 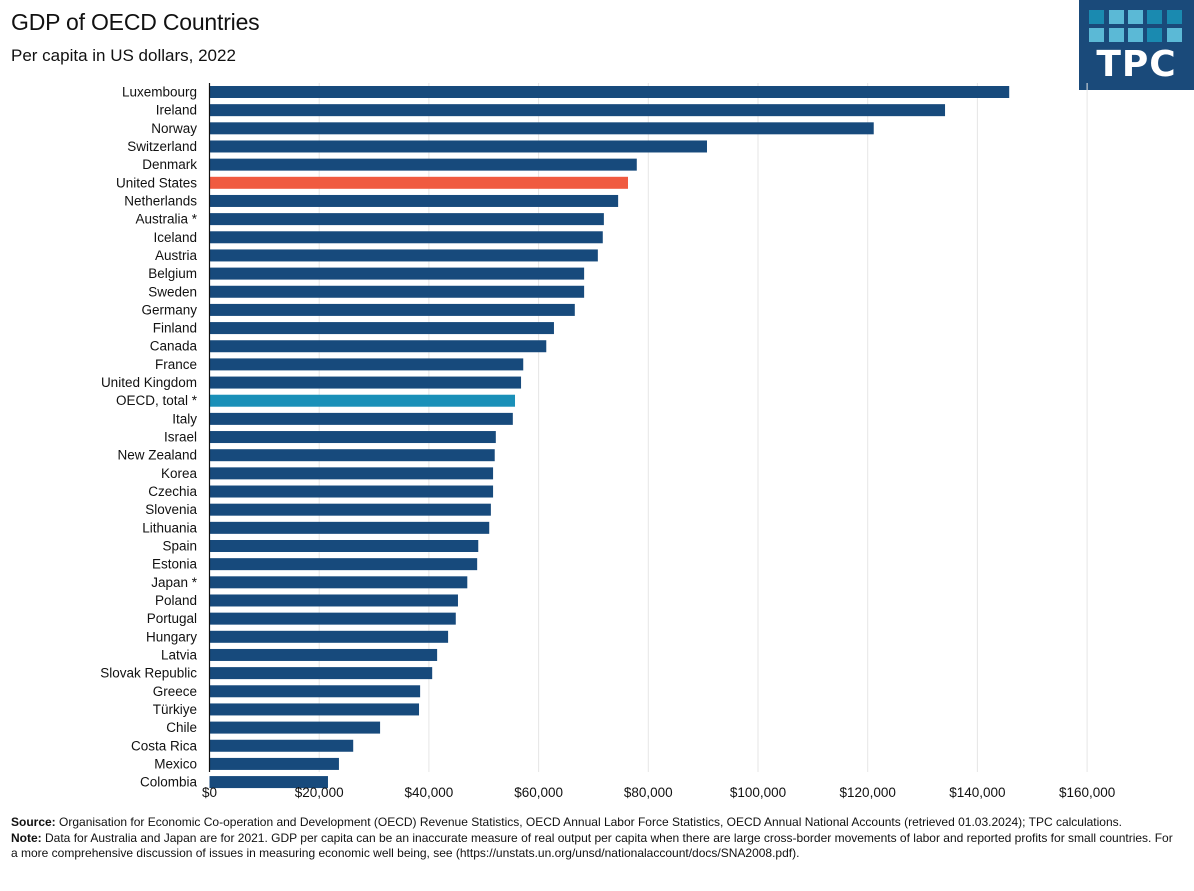 What do you see at coordinates (172, 291) in the screenshot?
I see `category-label: Sweden` at bounding box center [172, 291].